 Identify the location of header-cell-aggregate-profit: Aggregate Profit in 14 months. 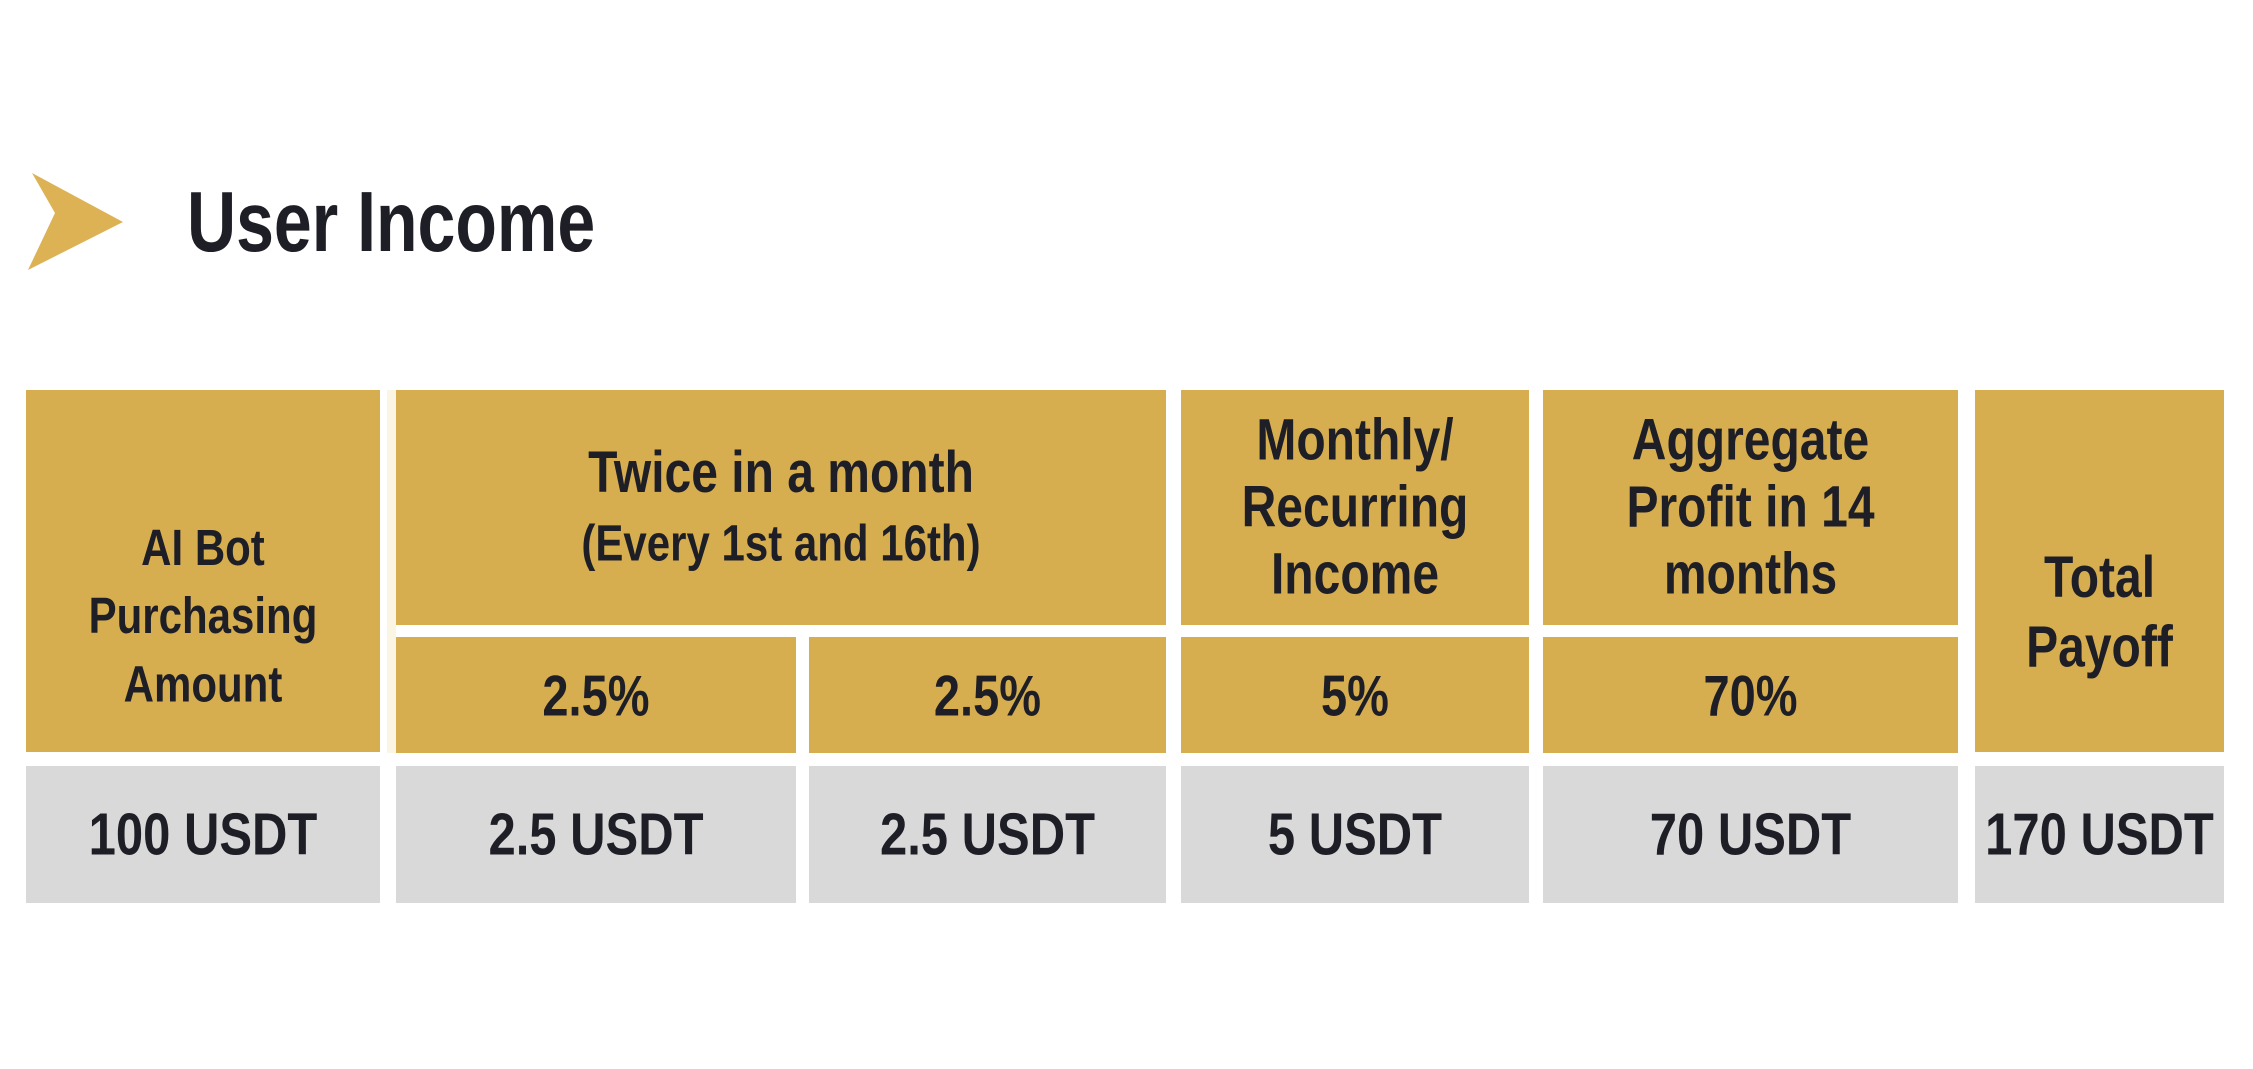
(1750, 507).